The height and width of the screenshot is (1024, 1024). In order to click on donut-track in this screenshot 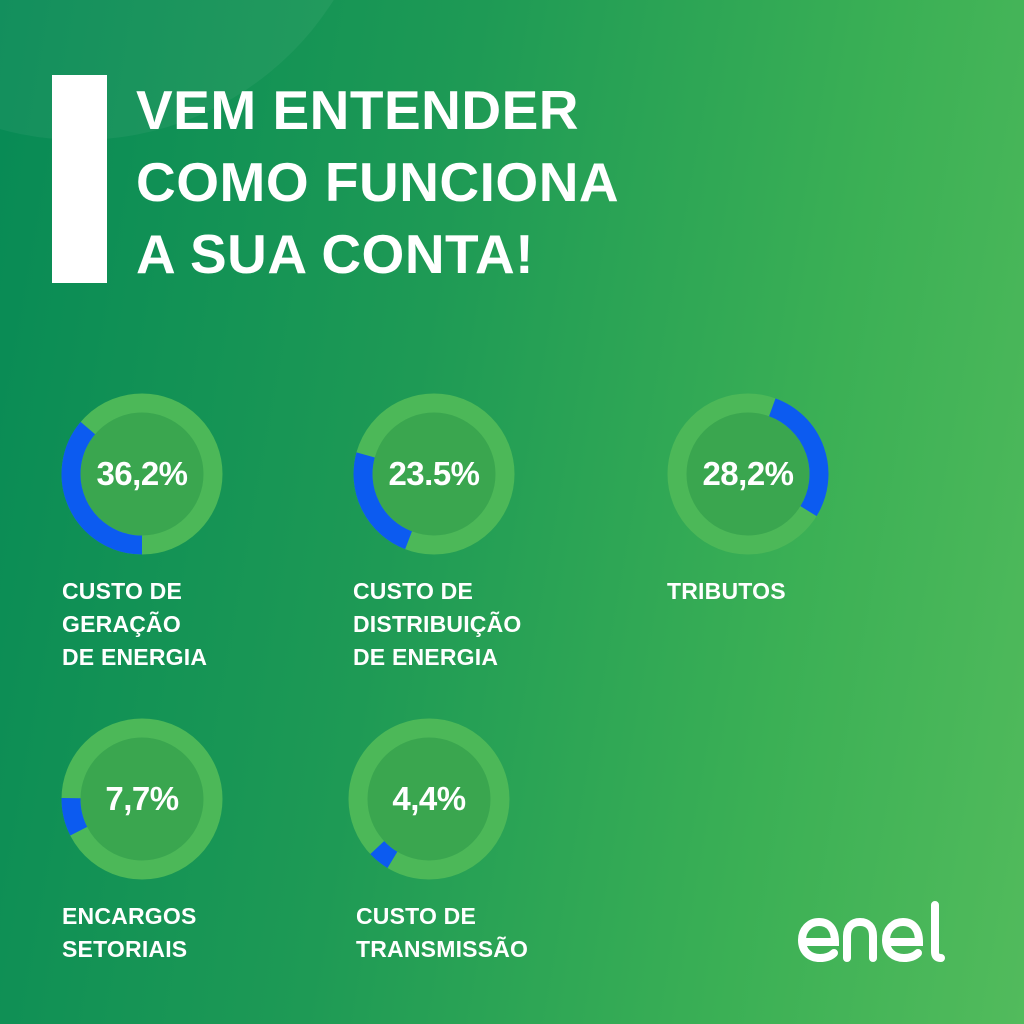, I will do `click(429, 799)`.